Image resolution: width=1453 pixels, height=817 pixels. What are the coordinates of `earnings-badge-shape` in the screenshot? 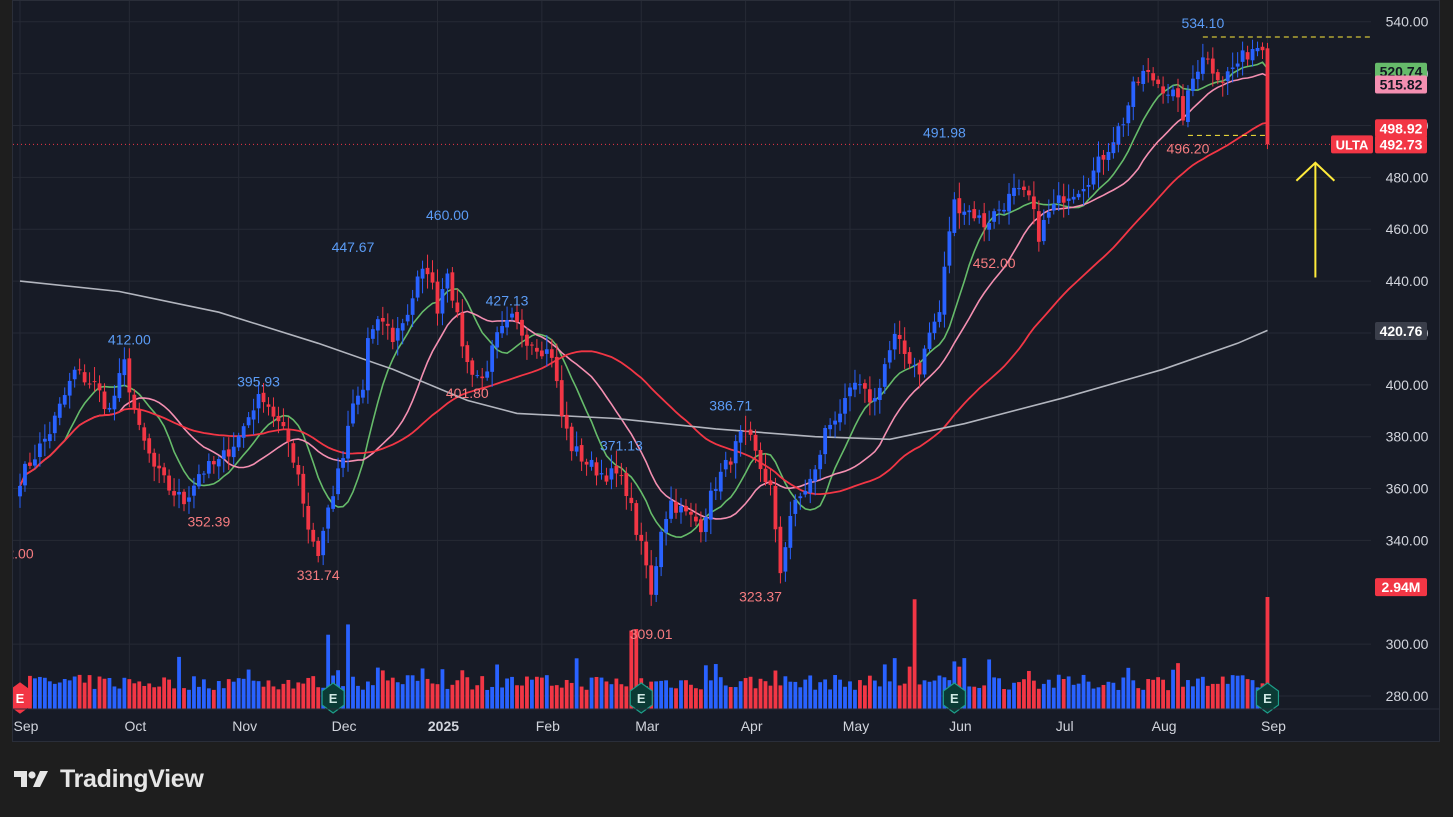 It's located at (333, 698).